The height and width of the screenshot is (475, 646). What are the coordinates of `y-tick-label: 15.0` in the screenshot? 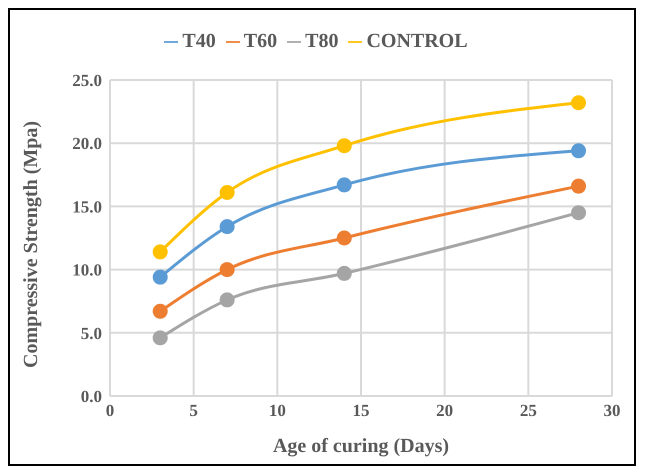 It's located at (87, 206).